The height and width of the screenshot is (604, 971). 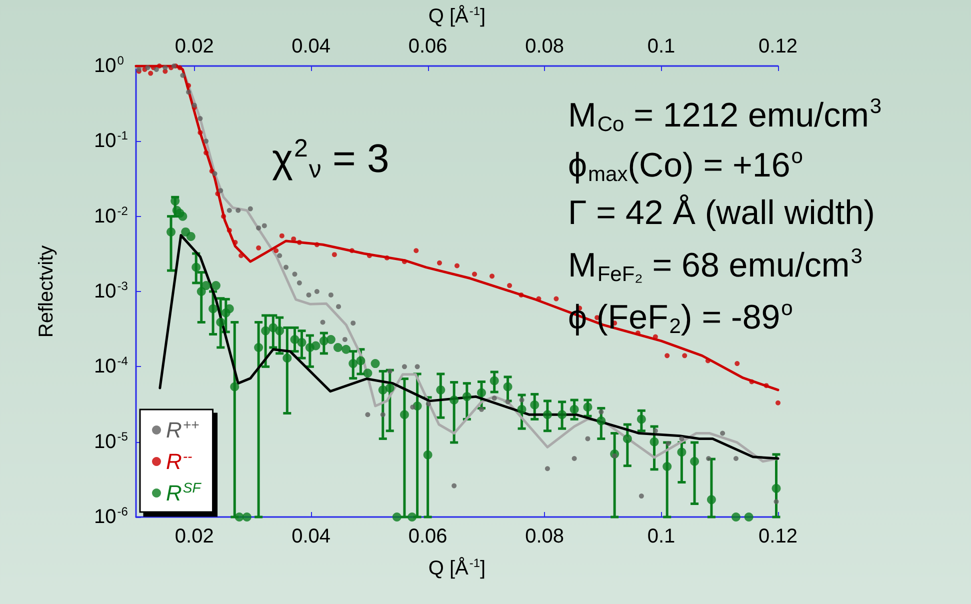 I want to click on x2-tick-label: 0.1, so click(x=661, y=47).